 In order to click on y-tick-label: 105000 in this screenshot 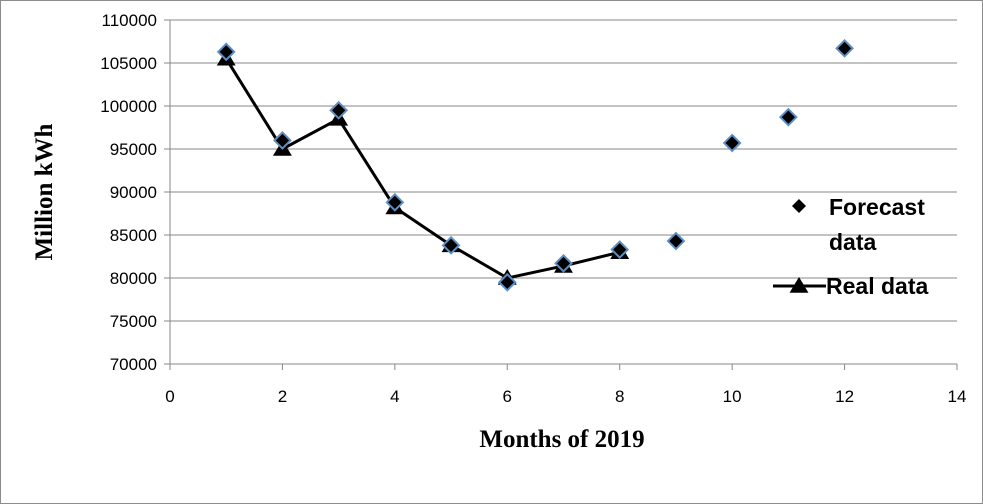, I will do `click(128, 63)`.